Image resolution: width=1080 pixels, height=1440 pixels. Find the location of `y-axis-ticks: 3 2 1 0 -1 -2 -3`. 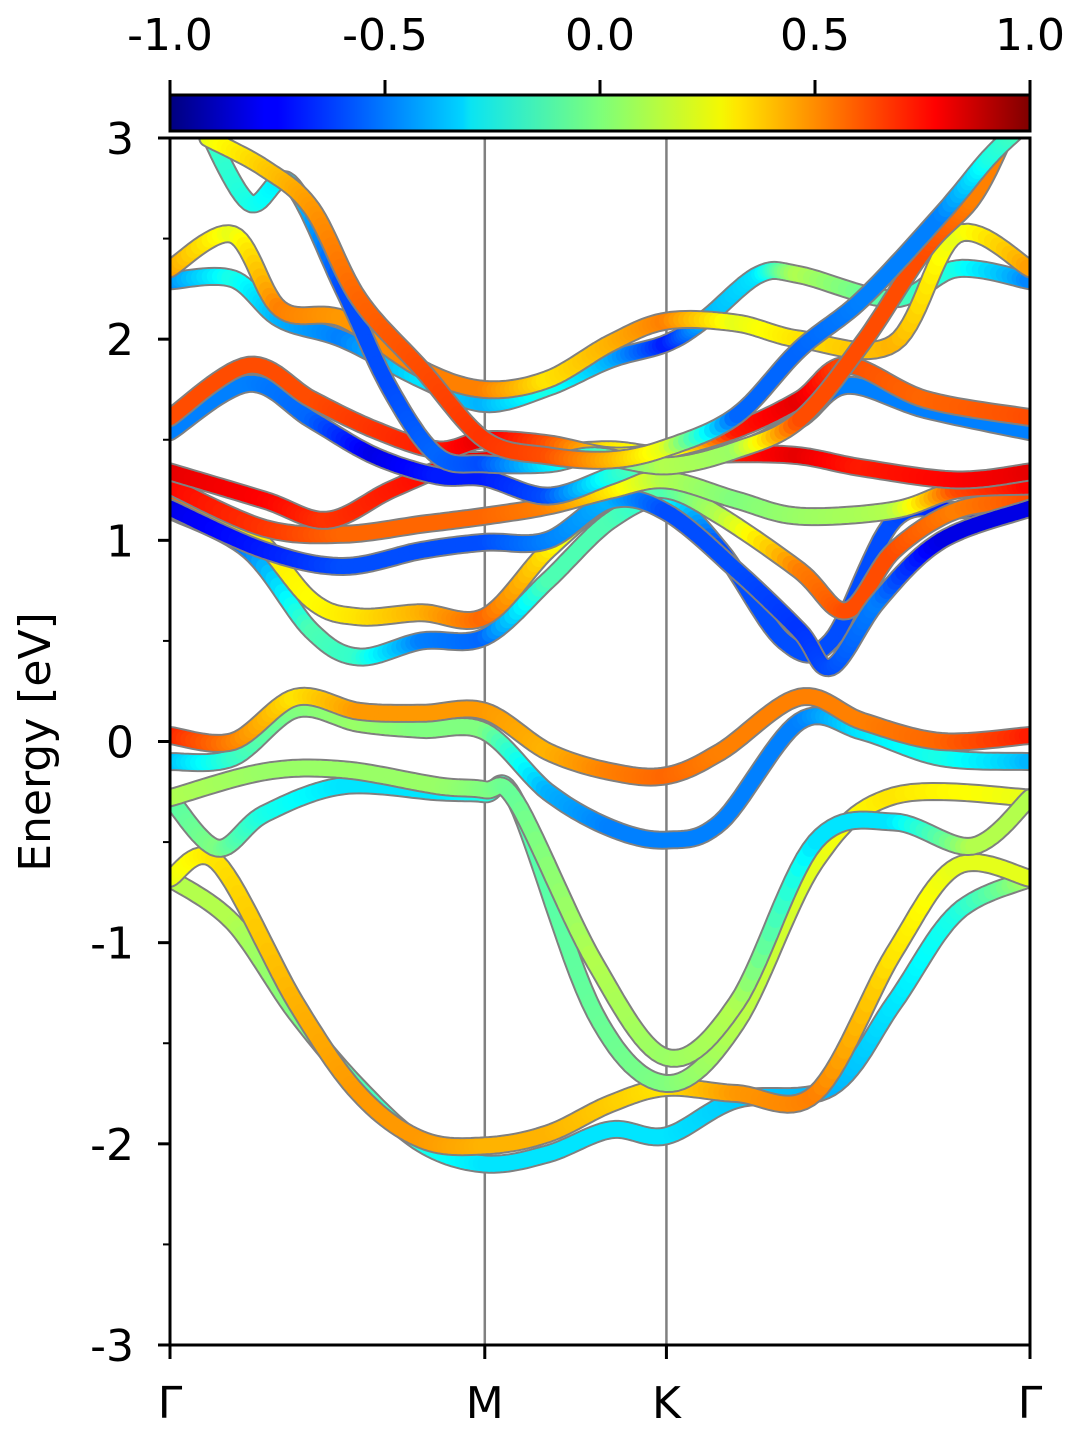

y-axis-ticks: 3 2 1 0 -1 -2 -3 is located at coordinates (130, 743).